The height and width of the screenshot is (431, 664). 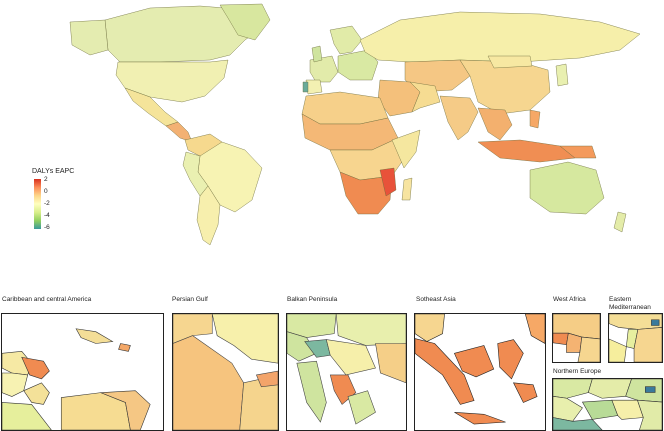 I want to click on legend: DALYs EAPC 2 0 -2 -4 -6, so click(x=62, y=199).